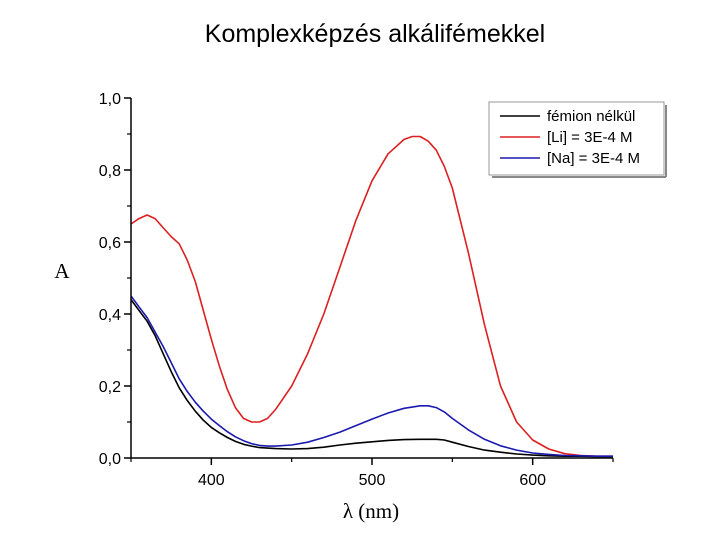  What do you see at coordinates (110, 459) in the screenshot?
I see `y-tick-label: 0,0` at bounding box center [110, 459].